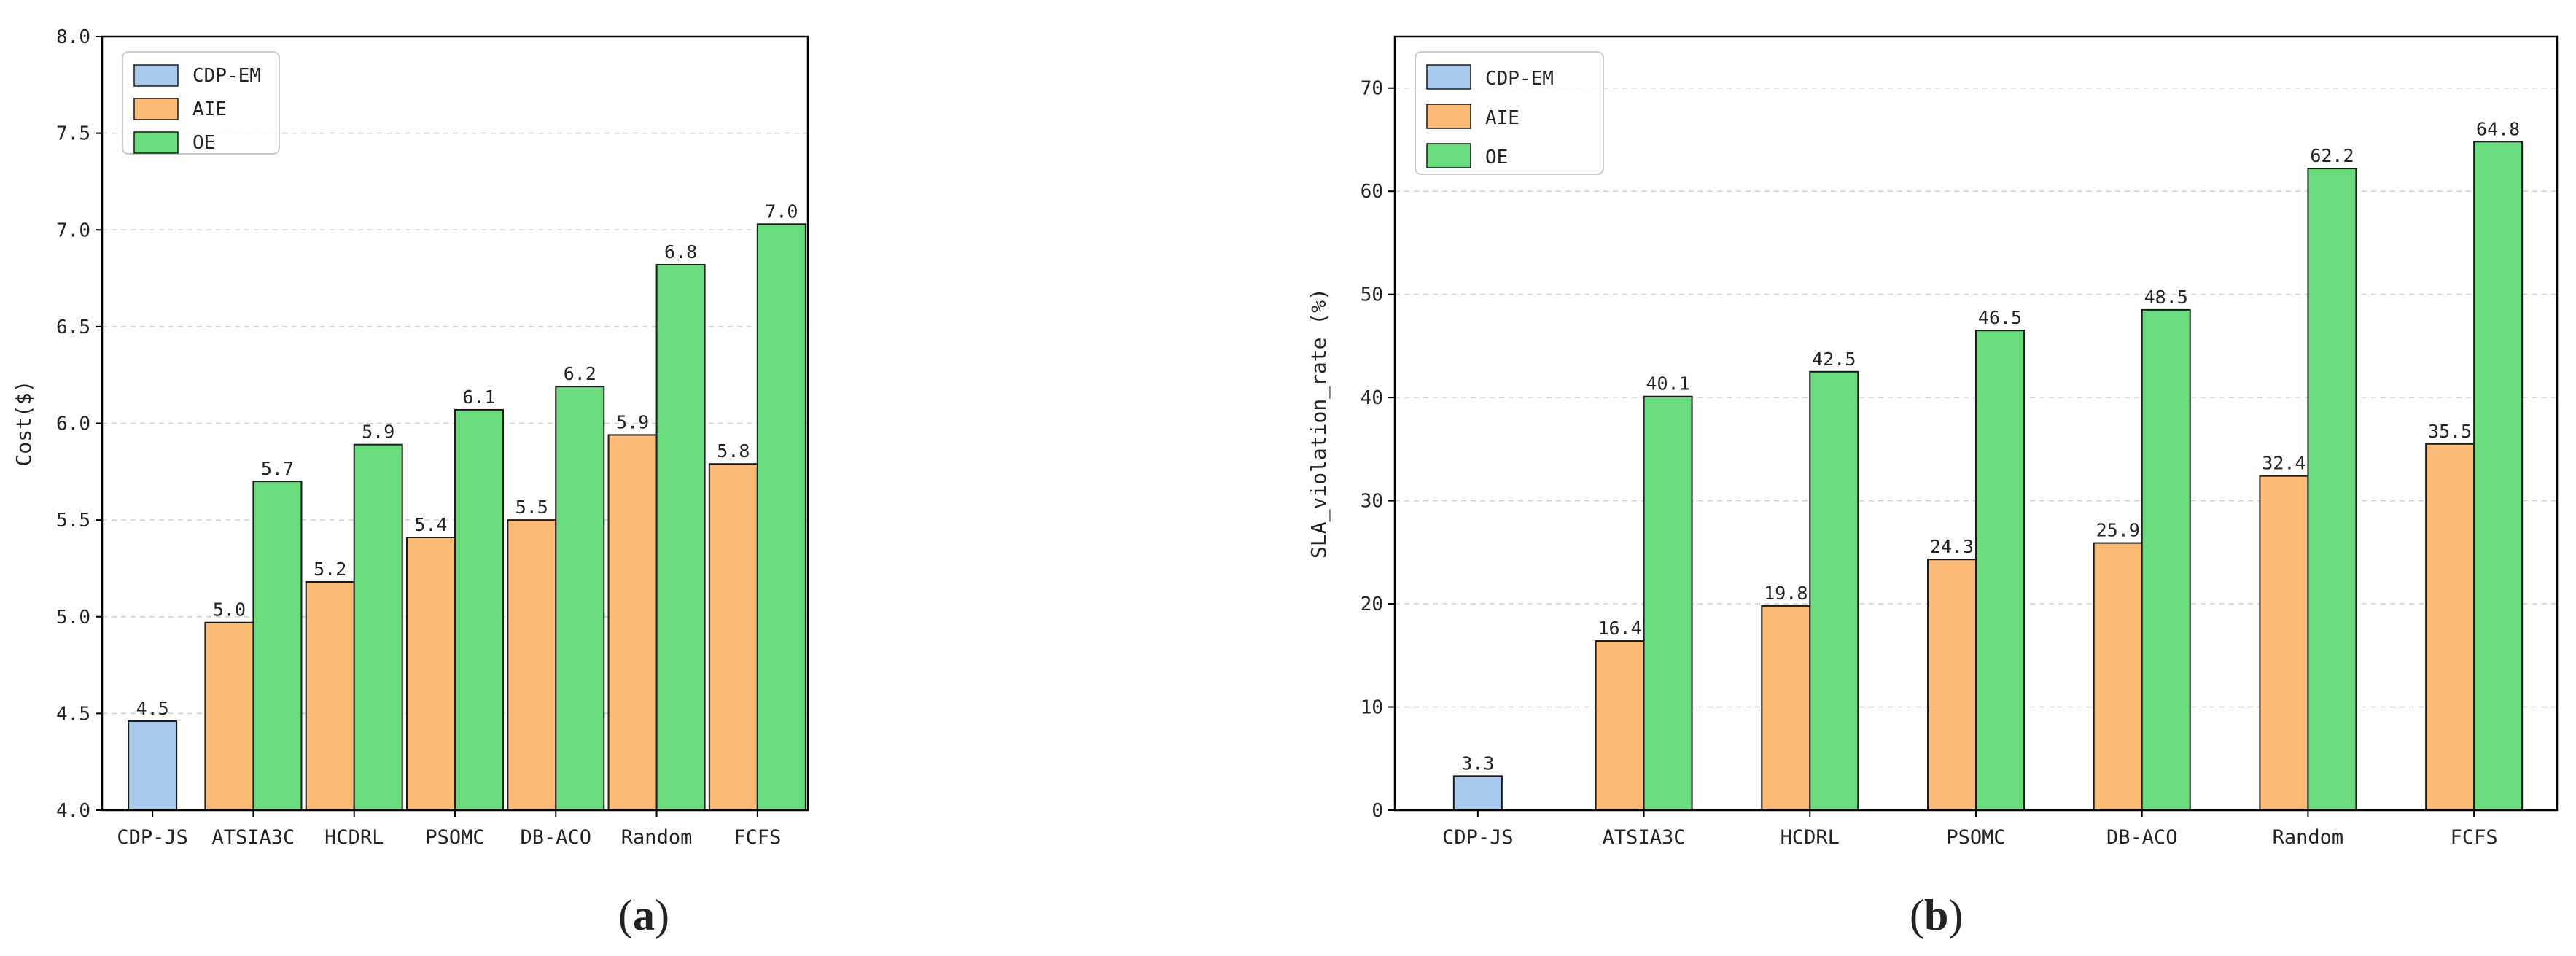 This screenshot has width=2576, height=956. I want to click on y-tick-label: 6.0, so click(73, 424).